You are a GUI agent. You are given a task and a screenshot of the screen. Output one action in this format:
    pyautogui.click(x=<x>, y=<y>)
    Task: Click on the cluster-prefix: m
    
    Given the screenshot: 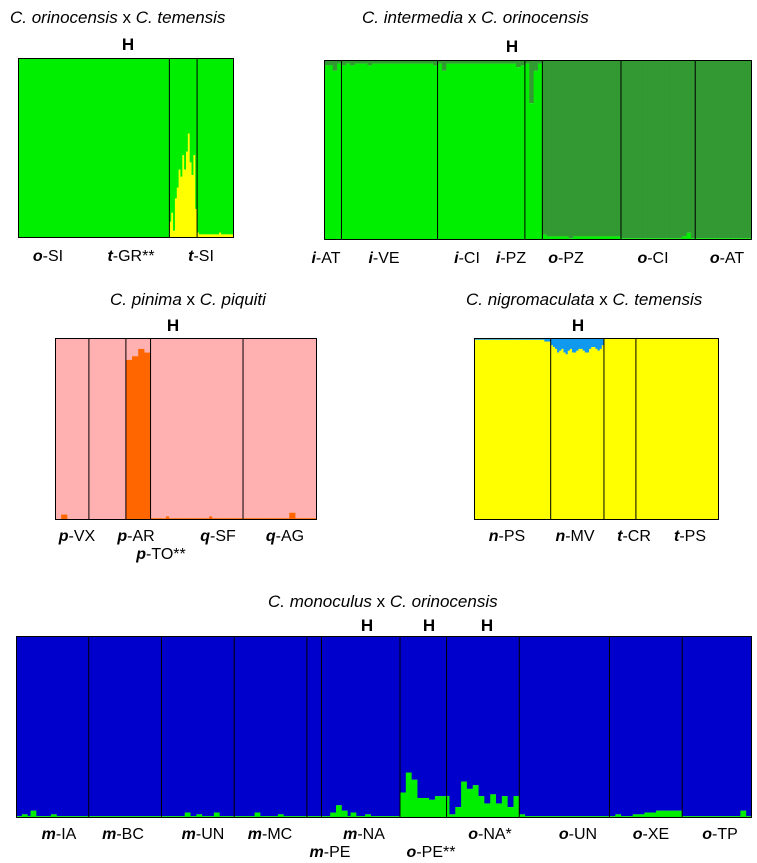 What is the action you would take?
    pyautogui.click(x=316, y=852)
    